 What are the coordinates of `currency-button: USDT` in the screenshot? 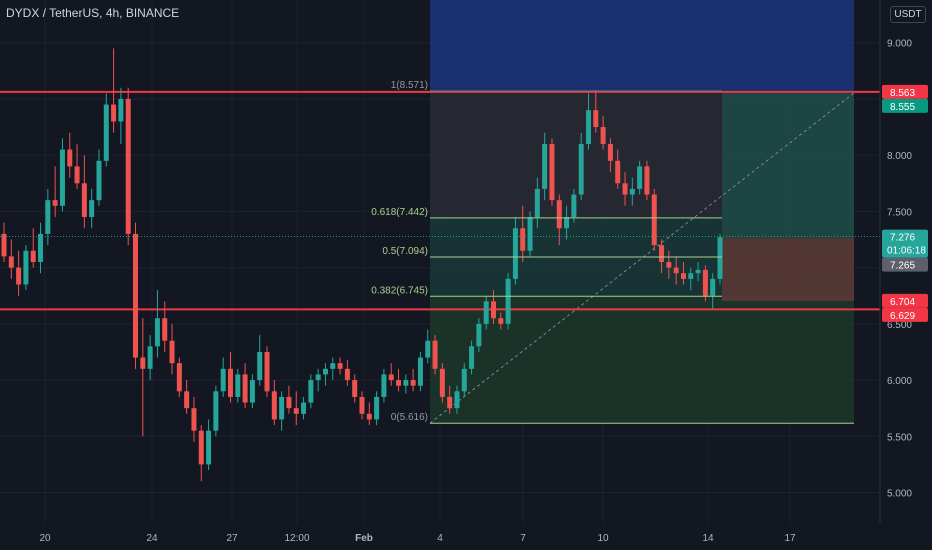 It's located at (908, 14).